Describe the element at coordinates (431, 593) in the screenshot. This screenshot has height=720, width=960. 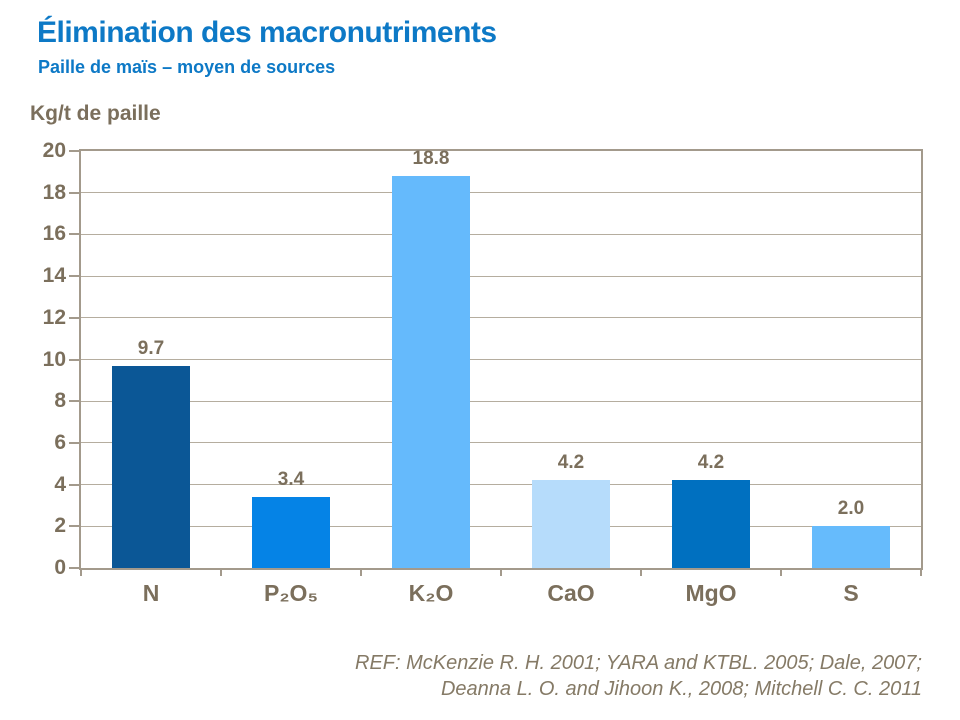
I see `category-label: K₂O` at that location.